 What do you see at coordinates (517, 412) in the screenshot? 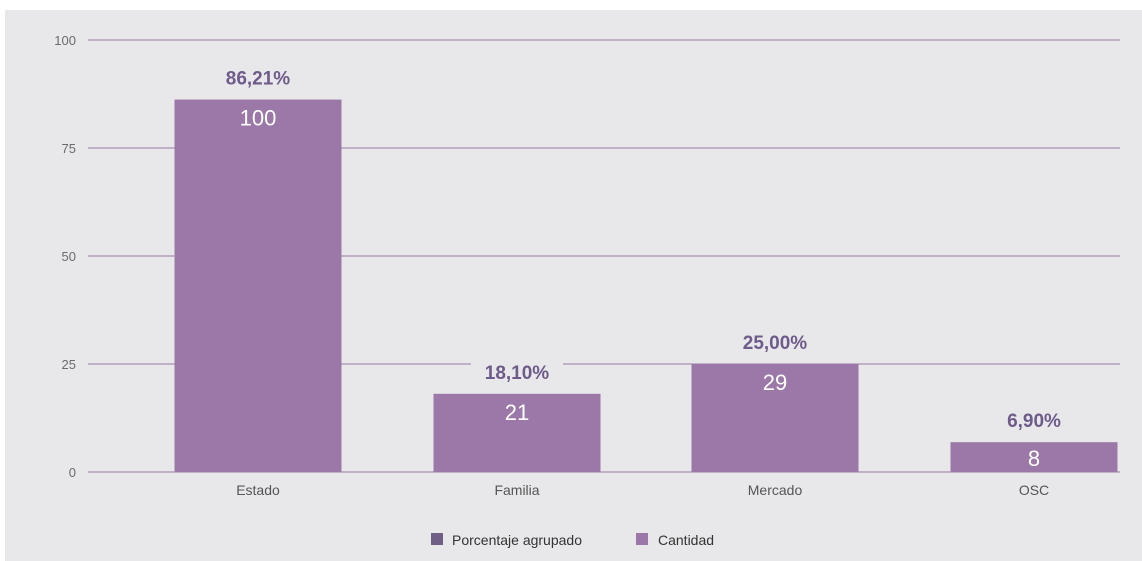
I see `value-label-familia: 21` at bounding box center [517, 412].